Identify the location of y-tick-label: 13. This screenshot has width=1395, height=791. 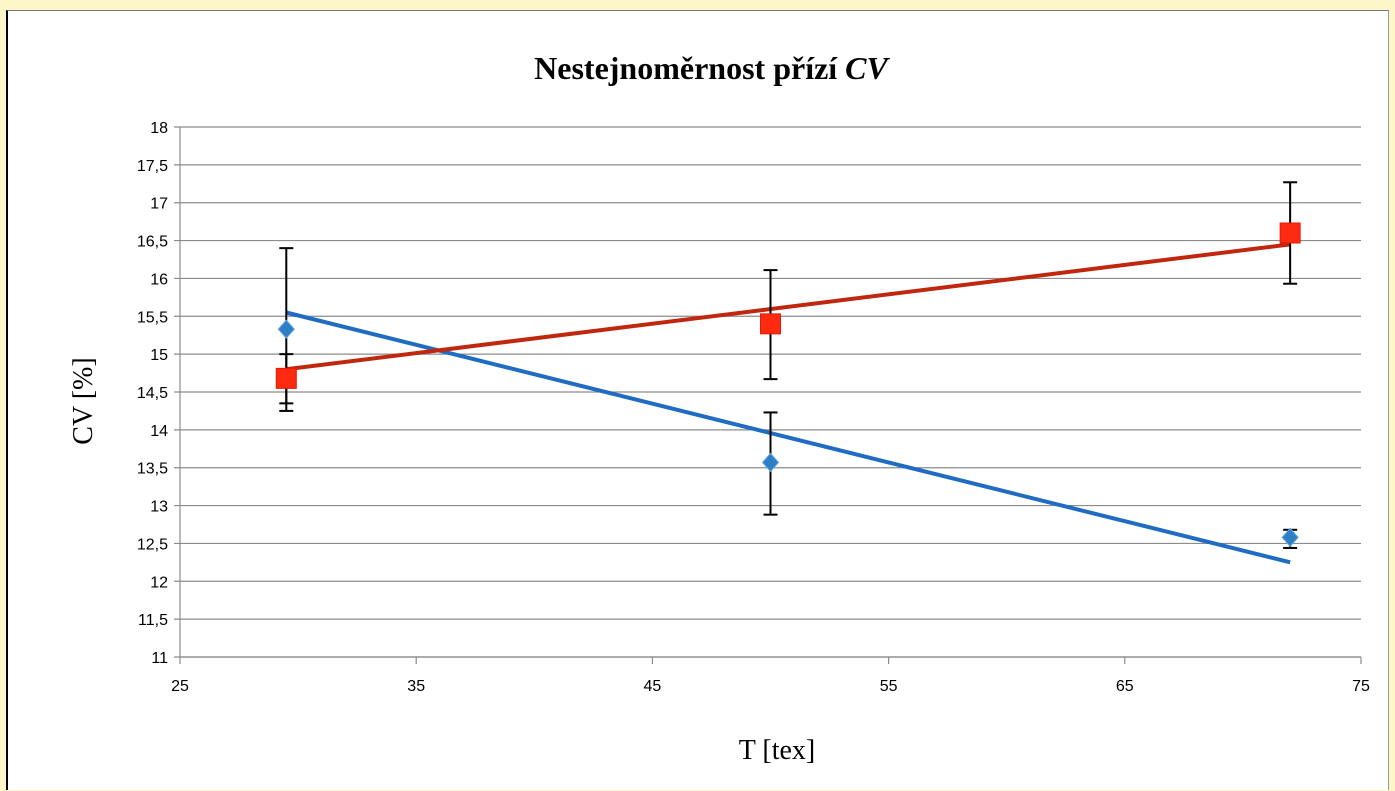
(159, 507).